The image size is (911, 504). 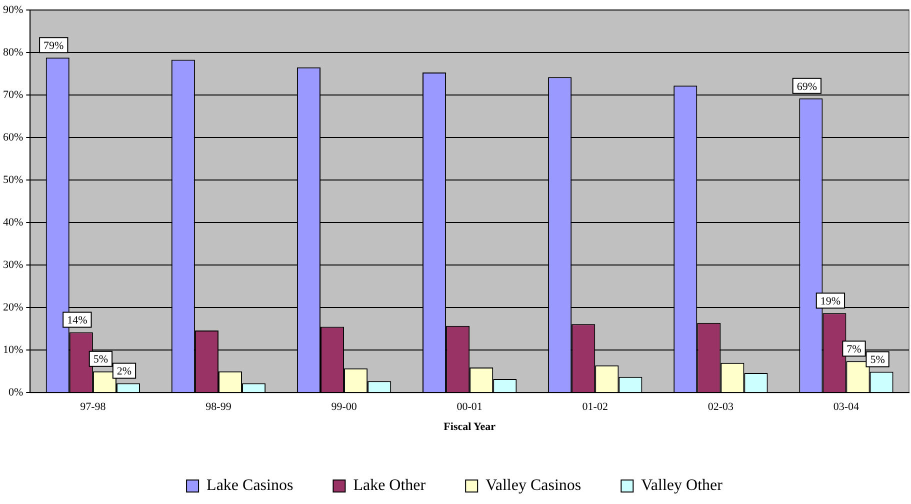 I want to click on x-tick-label: 03-04, so click(x=846, y=407).